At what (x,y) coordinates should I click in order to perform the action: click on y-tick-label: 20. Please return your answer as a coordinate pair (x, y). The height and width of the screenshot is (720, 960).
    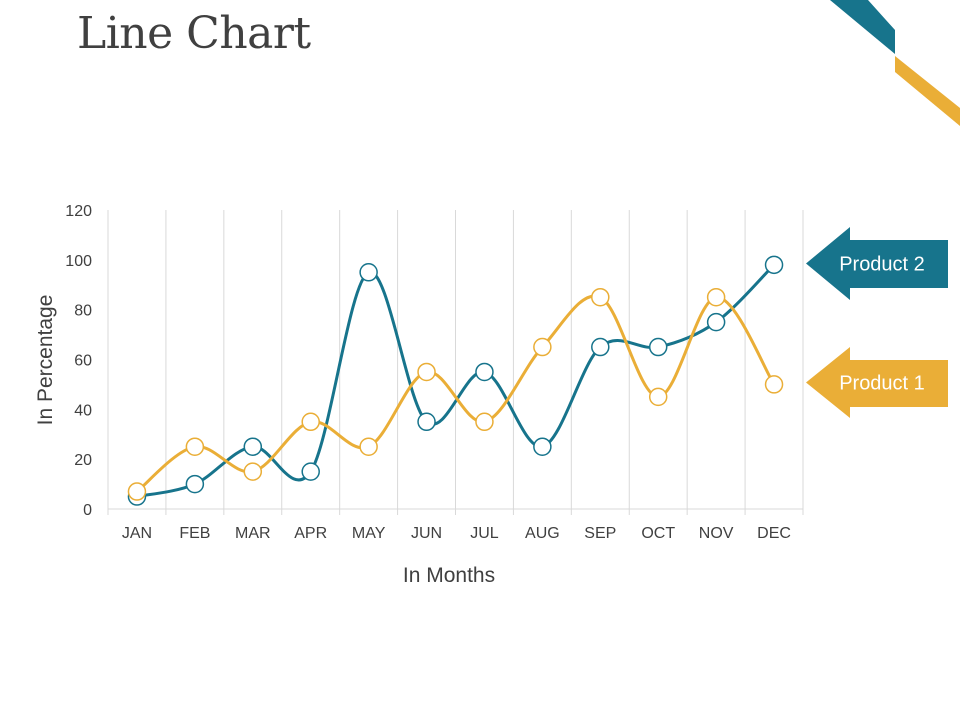
    Looking at the image, I should click on (83, 460).